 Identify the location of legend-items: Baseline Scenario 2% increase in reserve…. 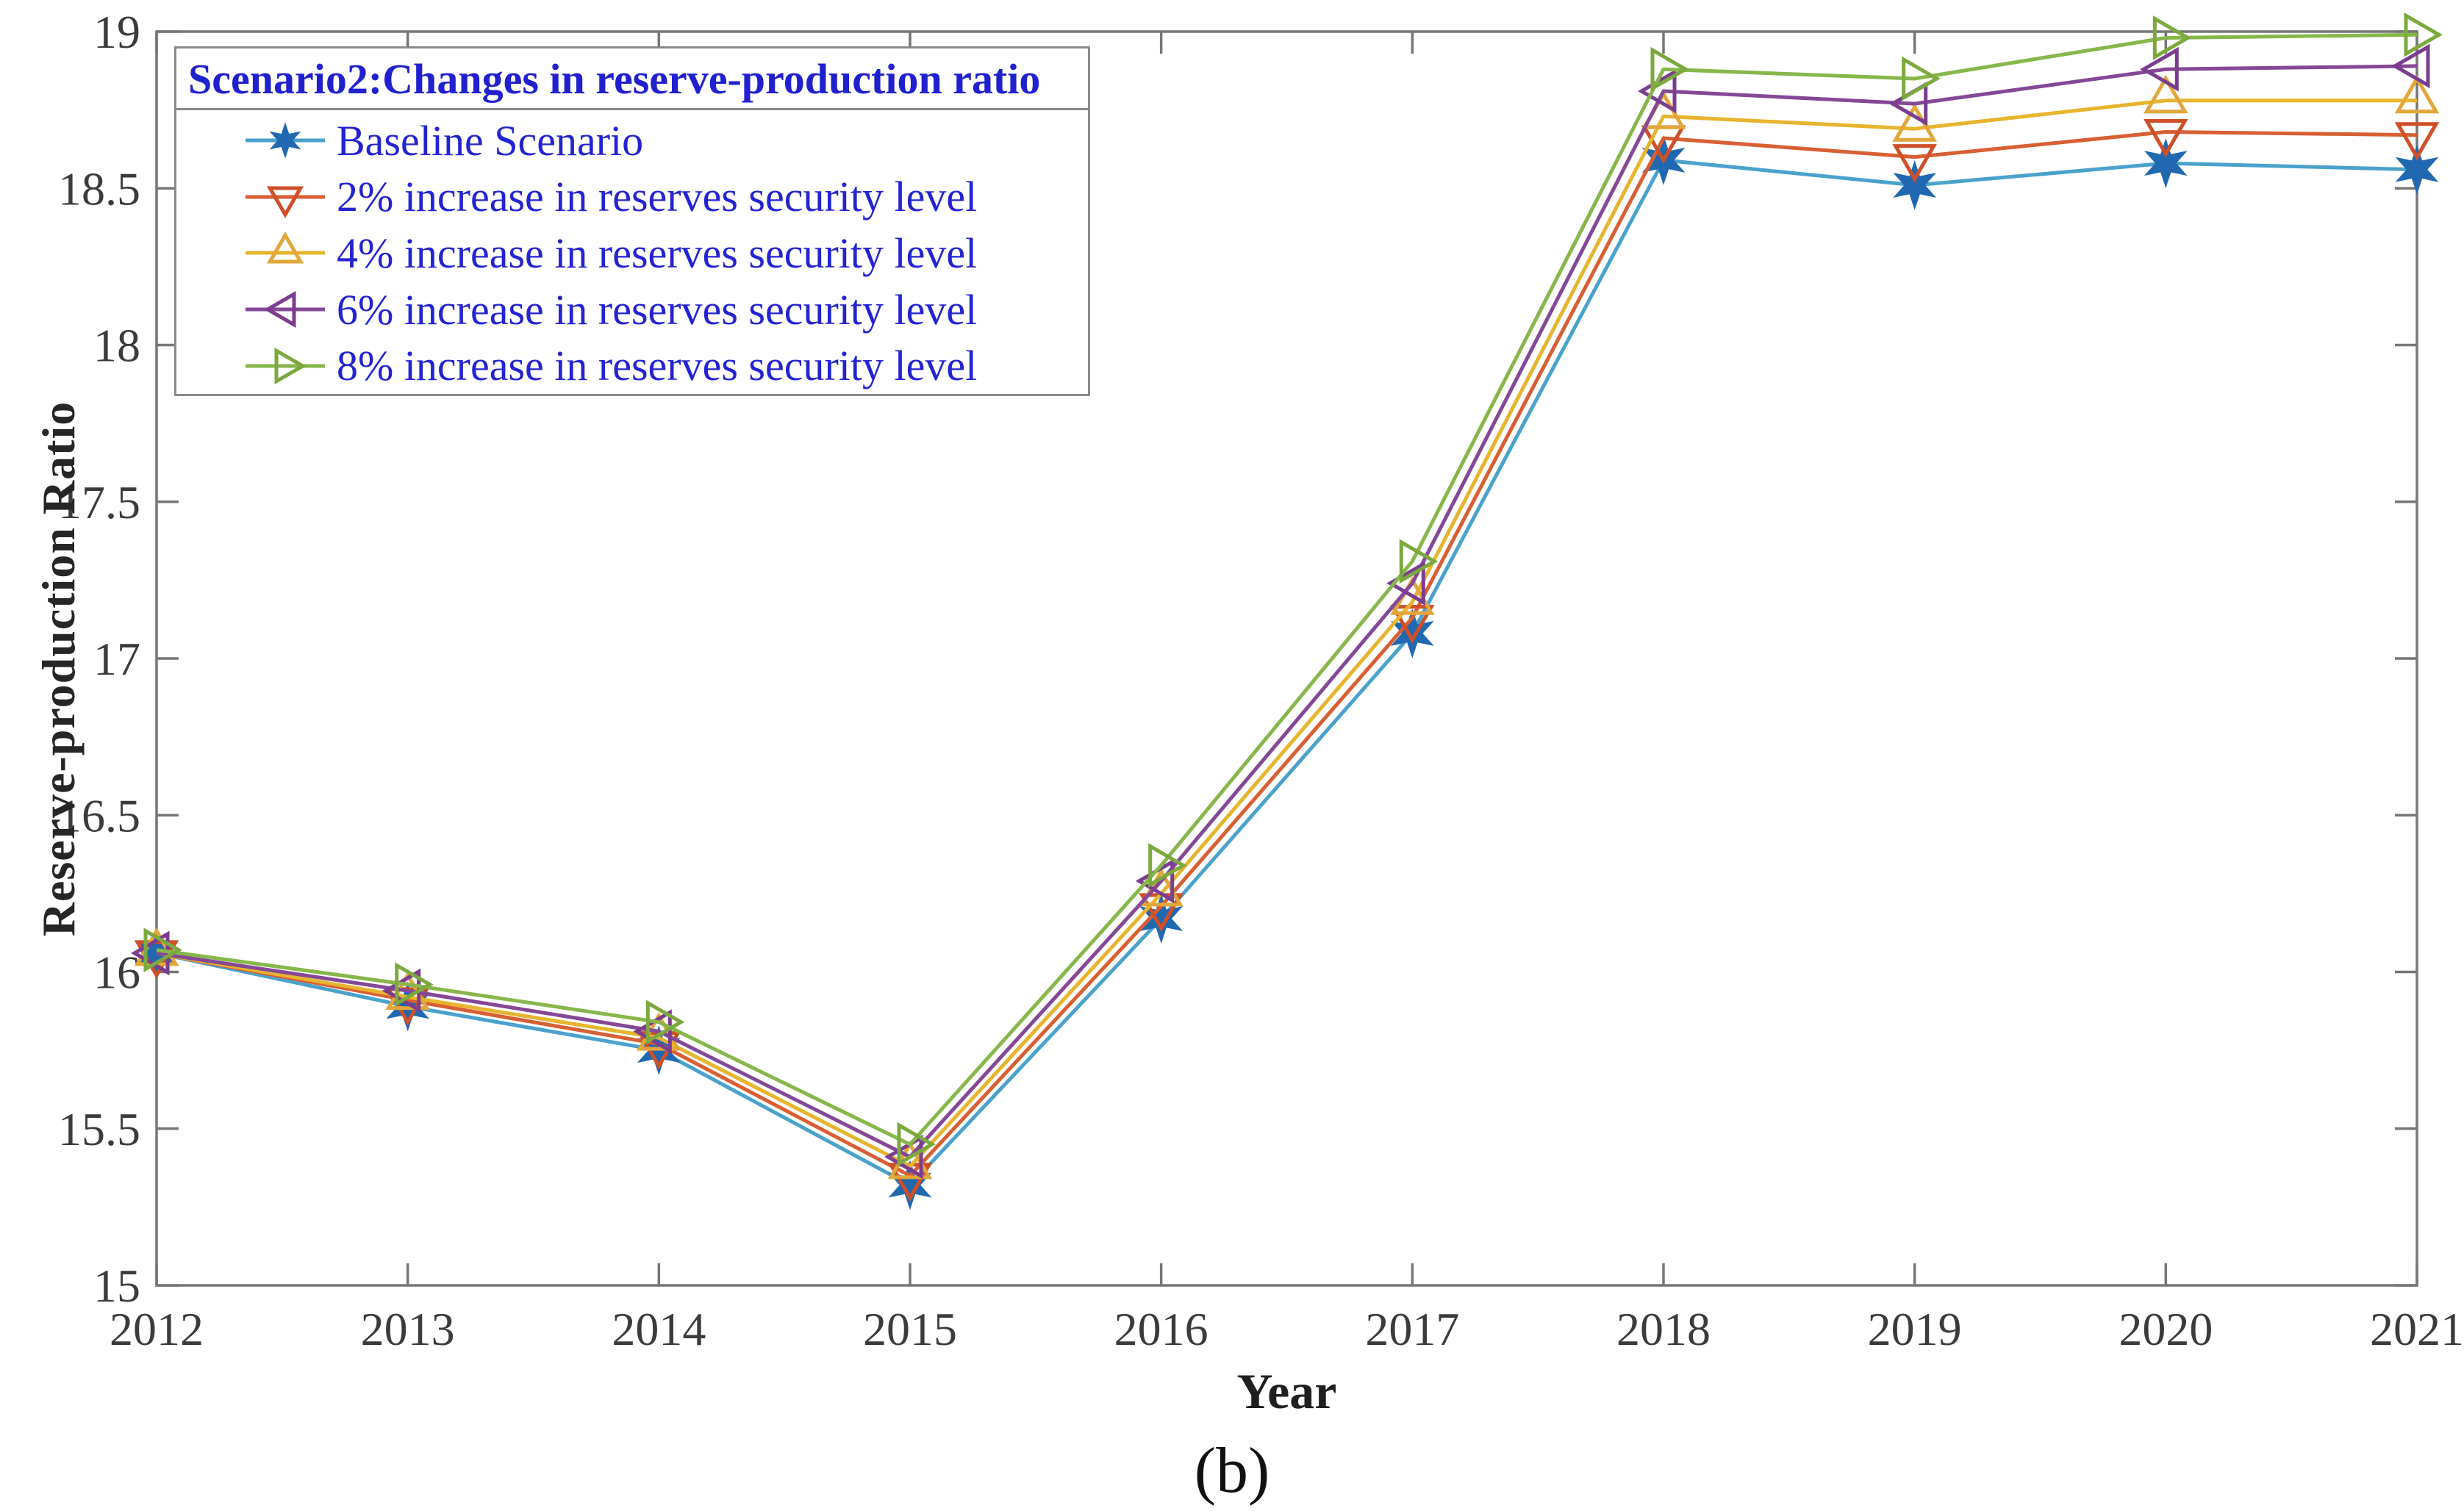
(632, 253).